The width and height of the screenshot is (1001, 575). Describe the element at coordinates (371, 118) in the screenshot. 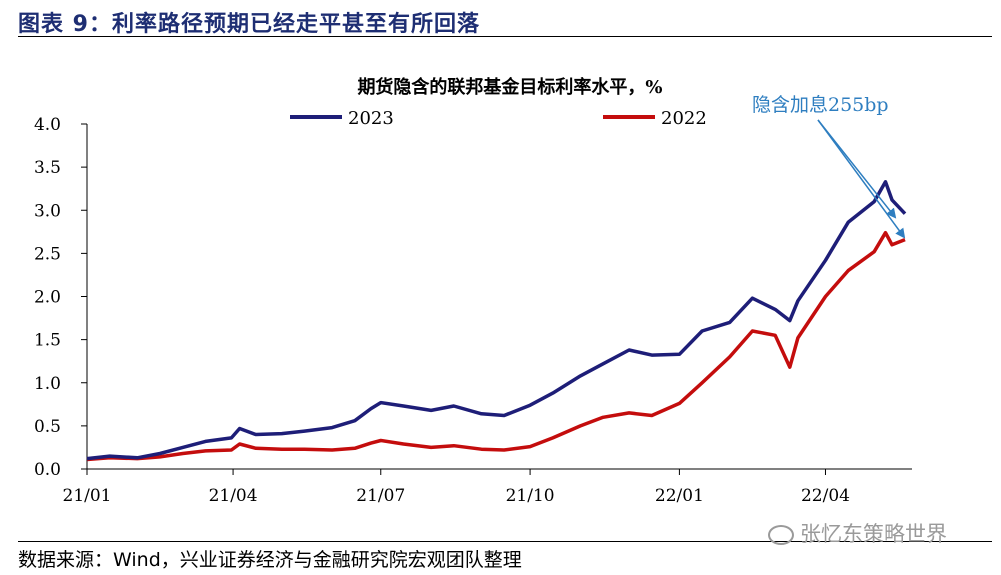

I see `legend-label-2023: 2023` at that location.